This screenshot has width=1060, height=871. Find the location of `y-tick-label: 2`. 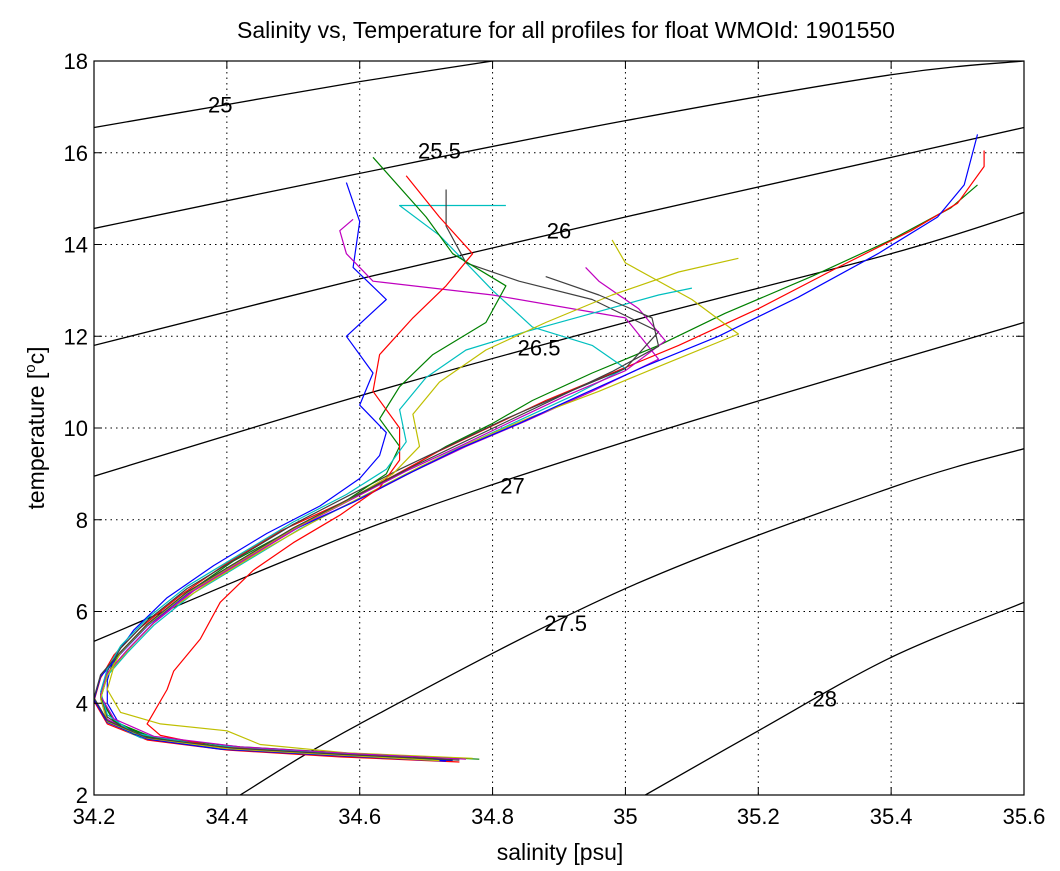

y-tick-label: 2 is located at coordinates (82, 795).